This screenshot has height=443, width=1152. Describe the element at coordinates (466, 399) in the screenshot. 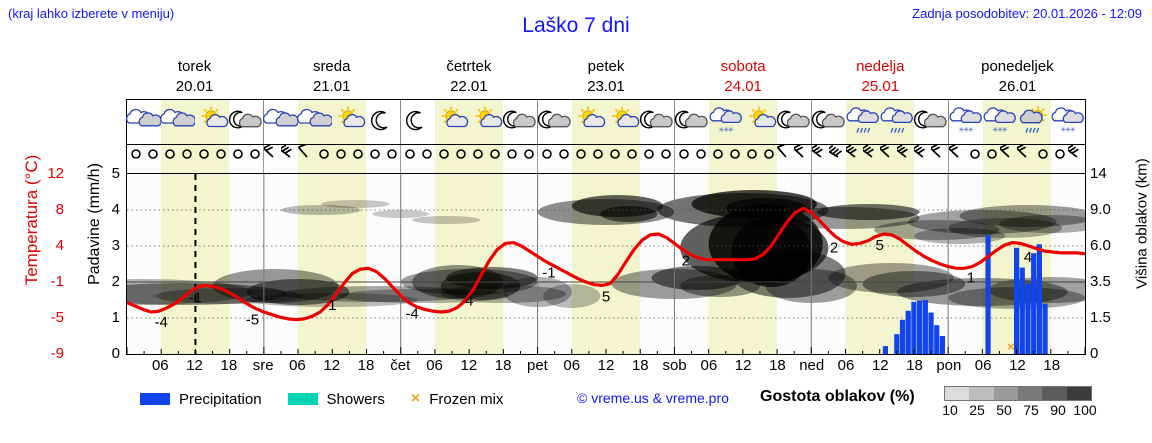

I see `legend-label-frozen-mix: Frozen mix` at that location.